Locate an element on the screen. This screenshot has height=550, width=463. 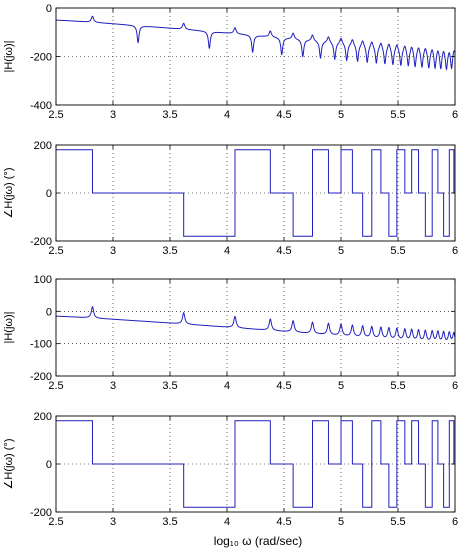
x-axis-label: log₁₀ ω (rad/sec) is located at coordinates (258, 541).